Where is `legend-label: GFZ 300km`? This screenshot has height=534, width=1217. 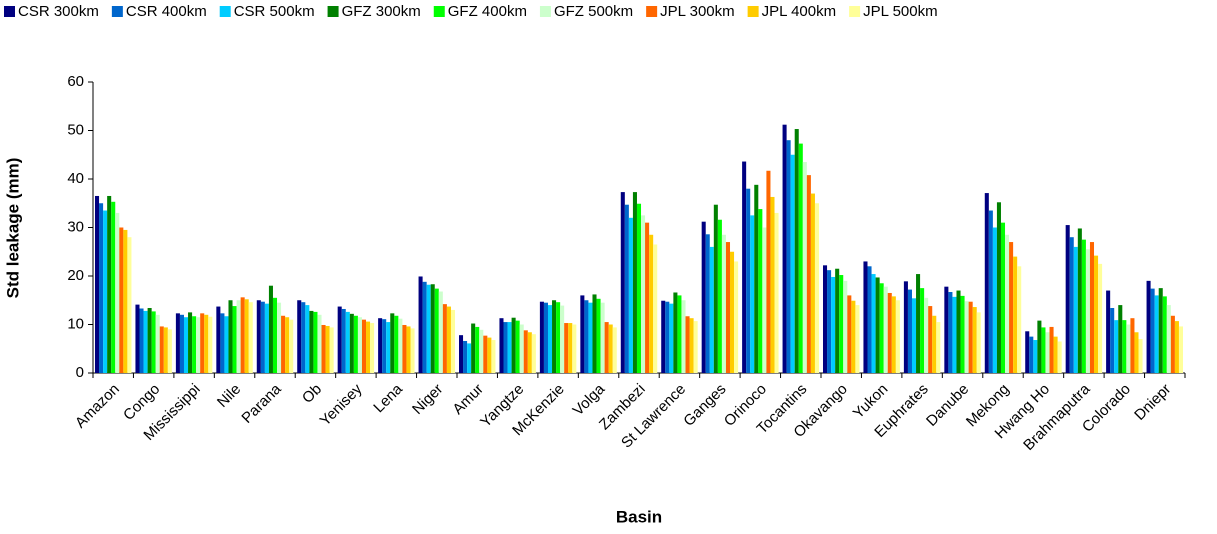 legend-label: GFZ 300km is located at coordinates (381, 11).